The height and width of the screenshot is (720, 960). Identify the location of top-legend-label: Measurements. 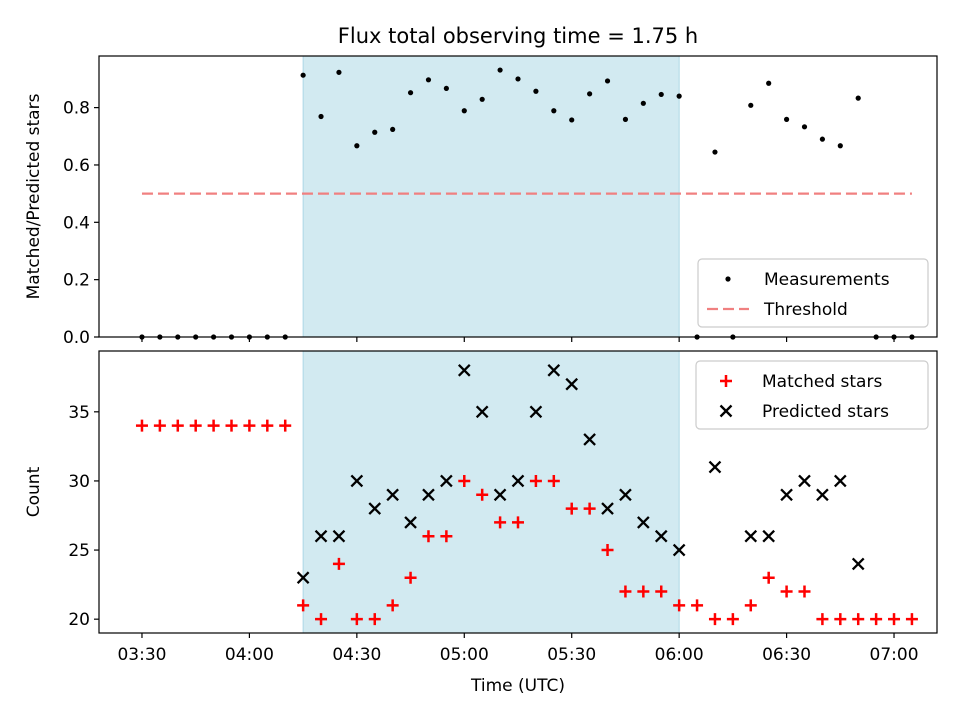
(827, 280).